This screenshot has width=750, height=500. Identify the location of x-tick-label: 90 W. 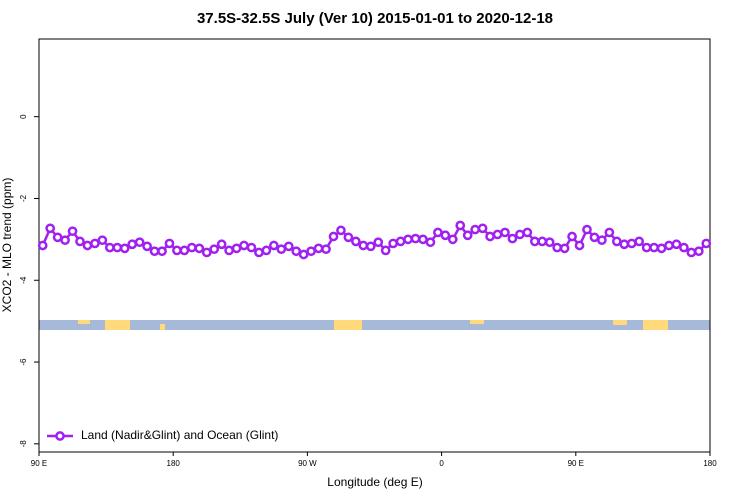
(307, 463).